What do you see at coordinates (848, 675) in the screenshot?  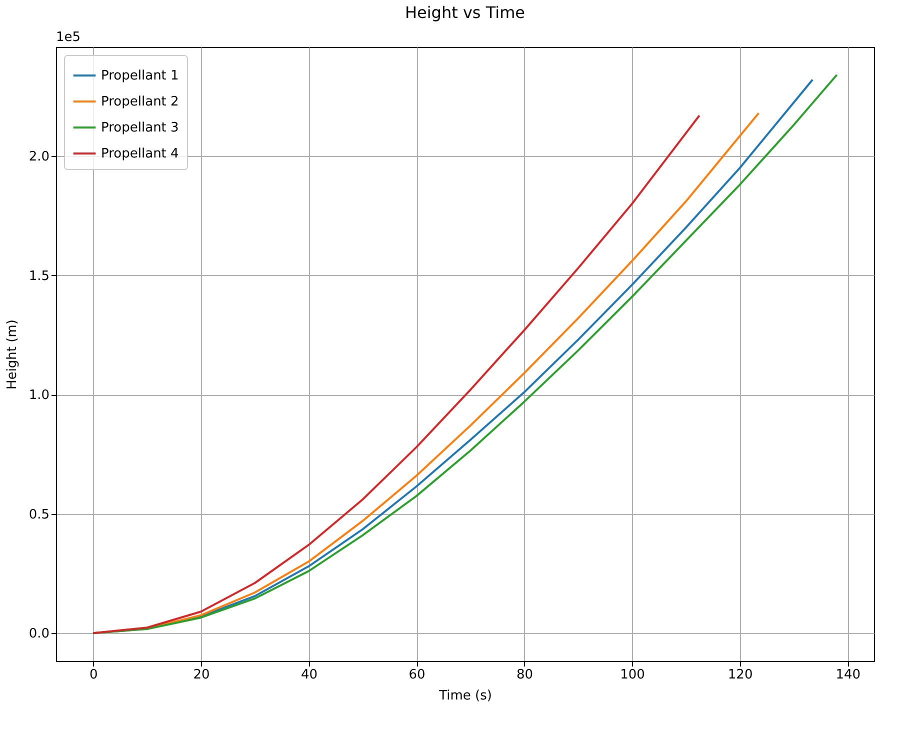 I see `x-tick-label: 140` at bounding box center [848, 675].